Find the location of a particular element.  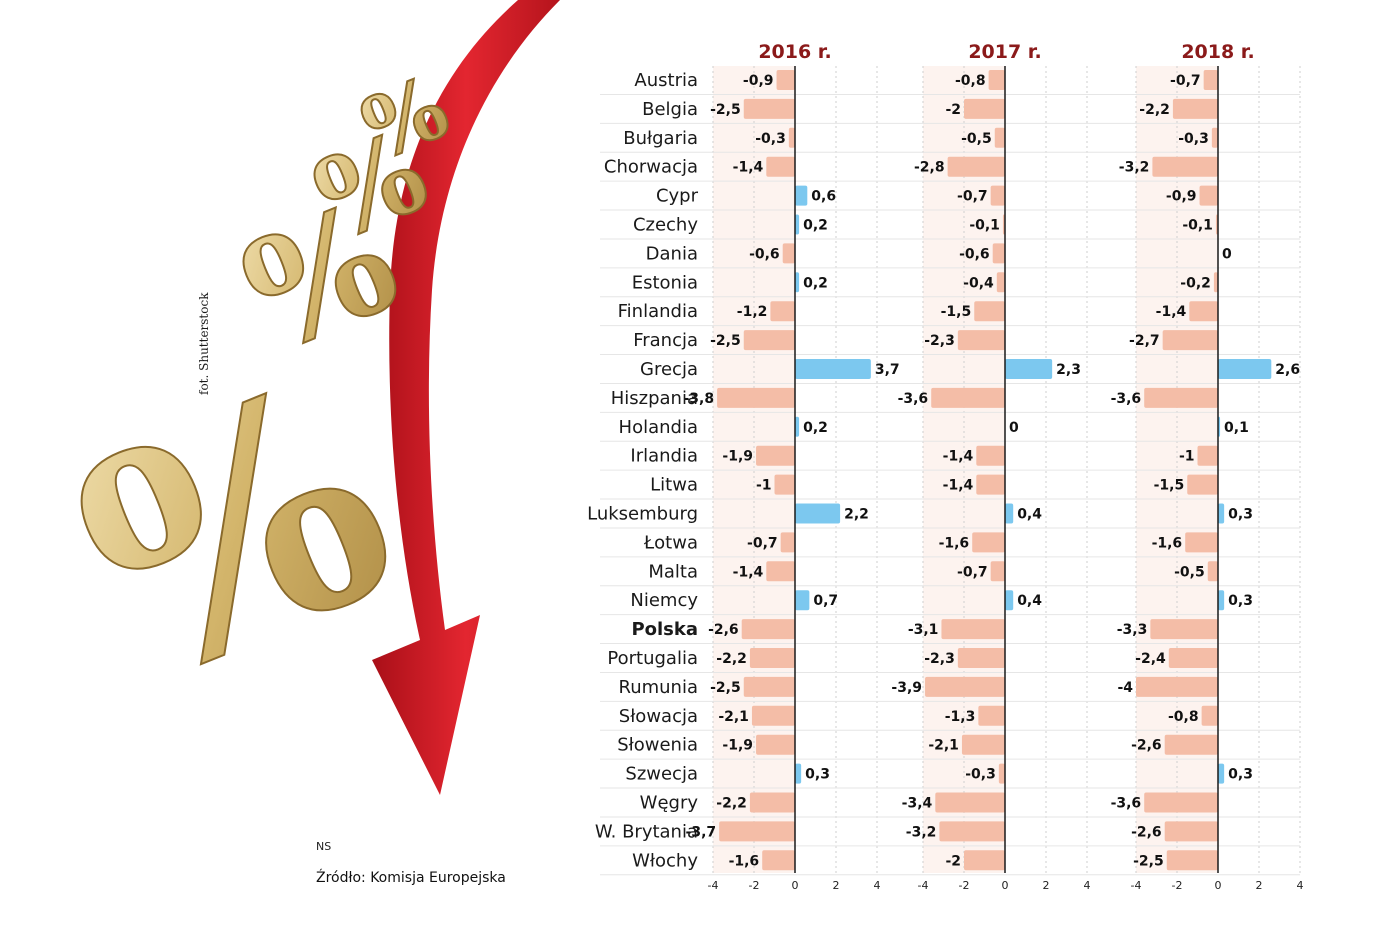

data-label: -1,9 is located at coordinates (737, 746).